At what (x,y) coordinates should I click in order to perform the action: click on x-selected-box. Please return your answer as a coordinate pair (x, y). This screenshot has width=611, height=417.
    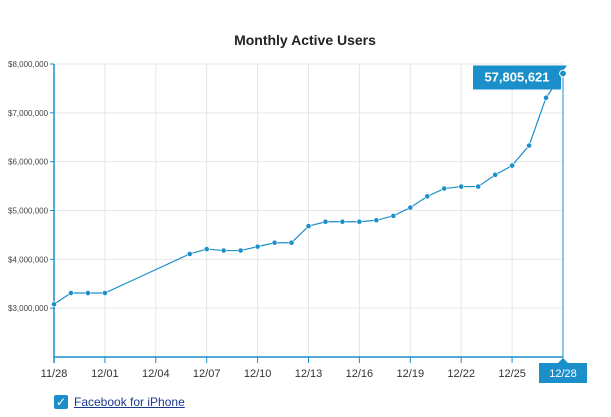
    Looking at the image, I should click on (563, 373).